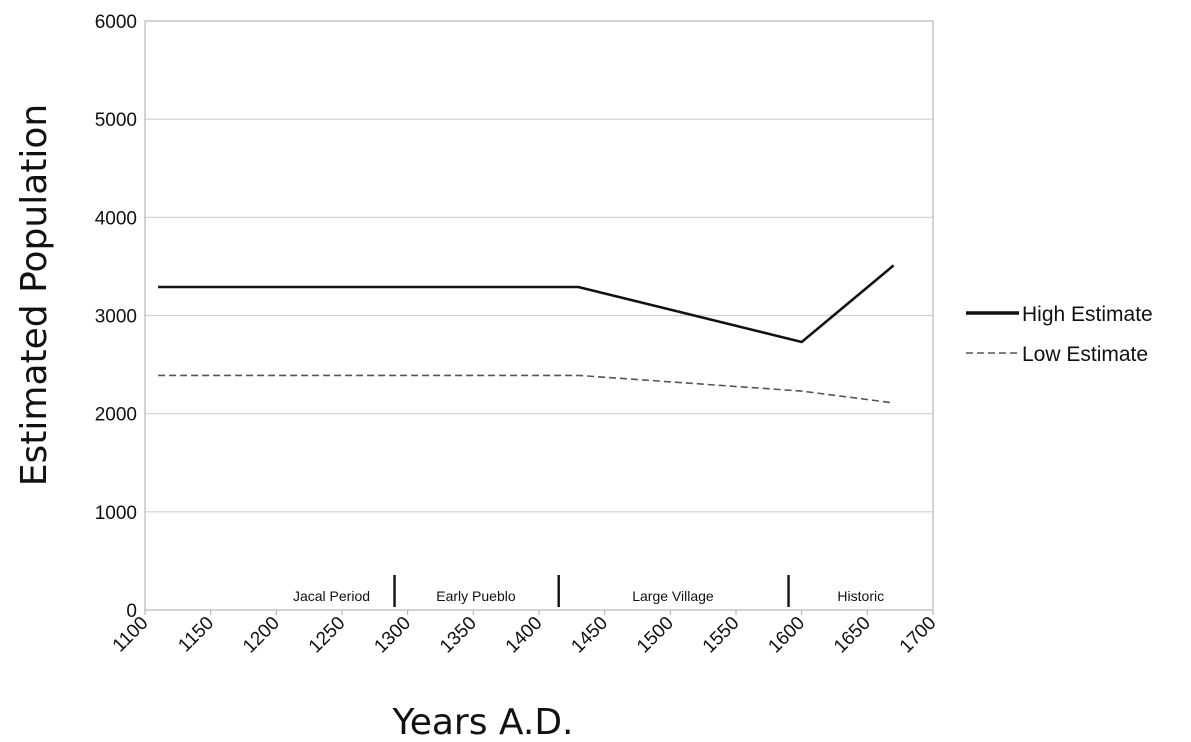 Image resolution: width=1191 pixels, height=742 pixels. What do you see at coordinates (1087, 314) in the screenshot?
I see `legend-label: High Estimate` at bounding box center [1087, 314].